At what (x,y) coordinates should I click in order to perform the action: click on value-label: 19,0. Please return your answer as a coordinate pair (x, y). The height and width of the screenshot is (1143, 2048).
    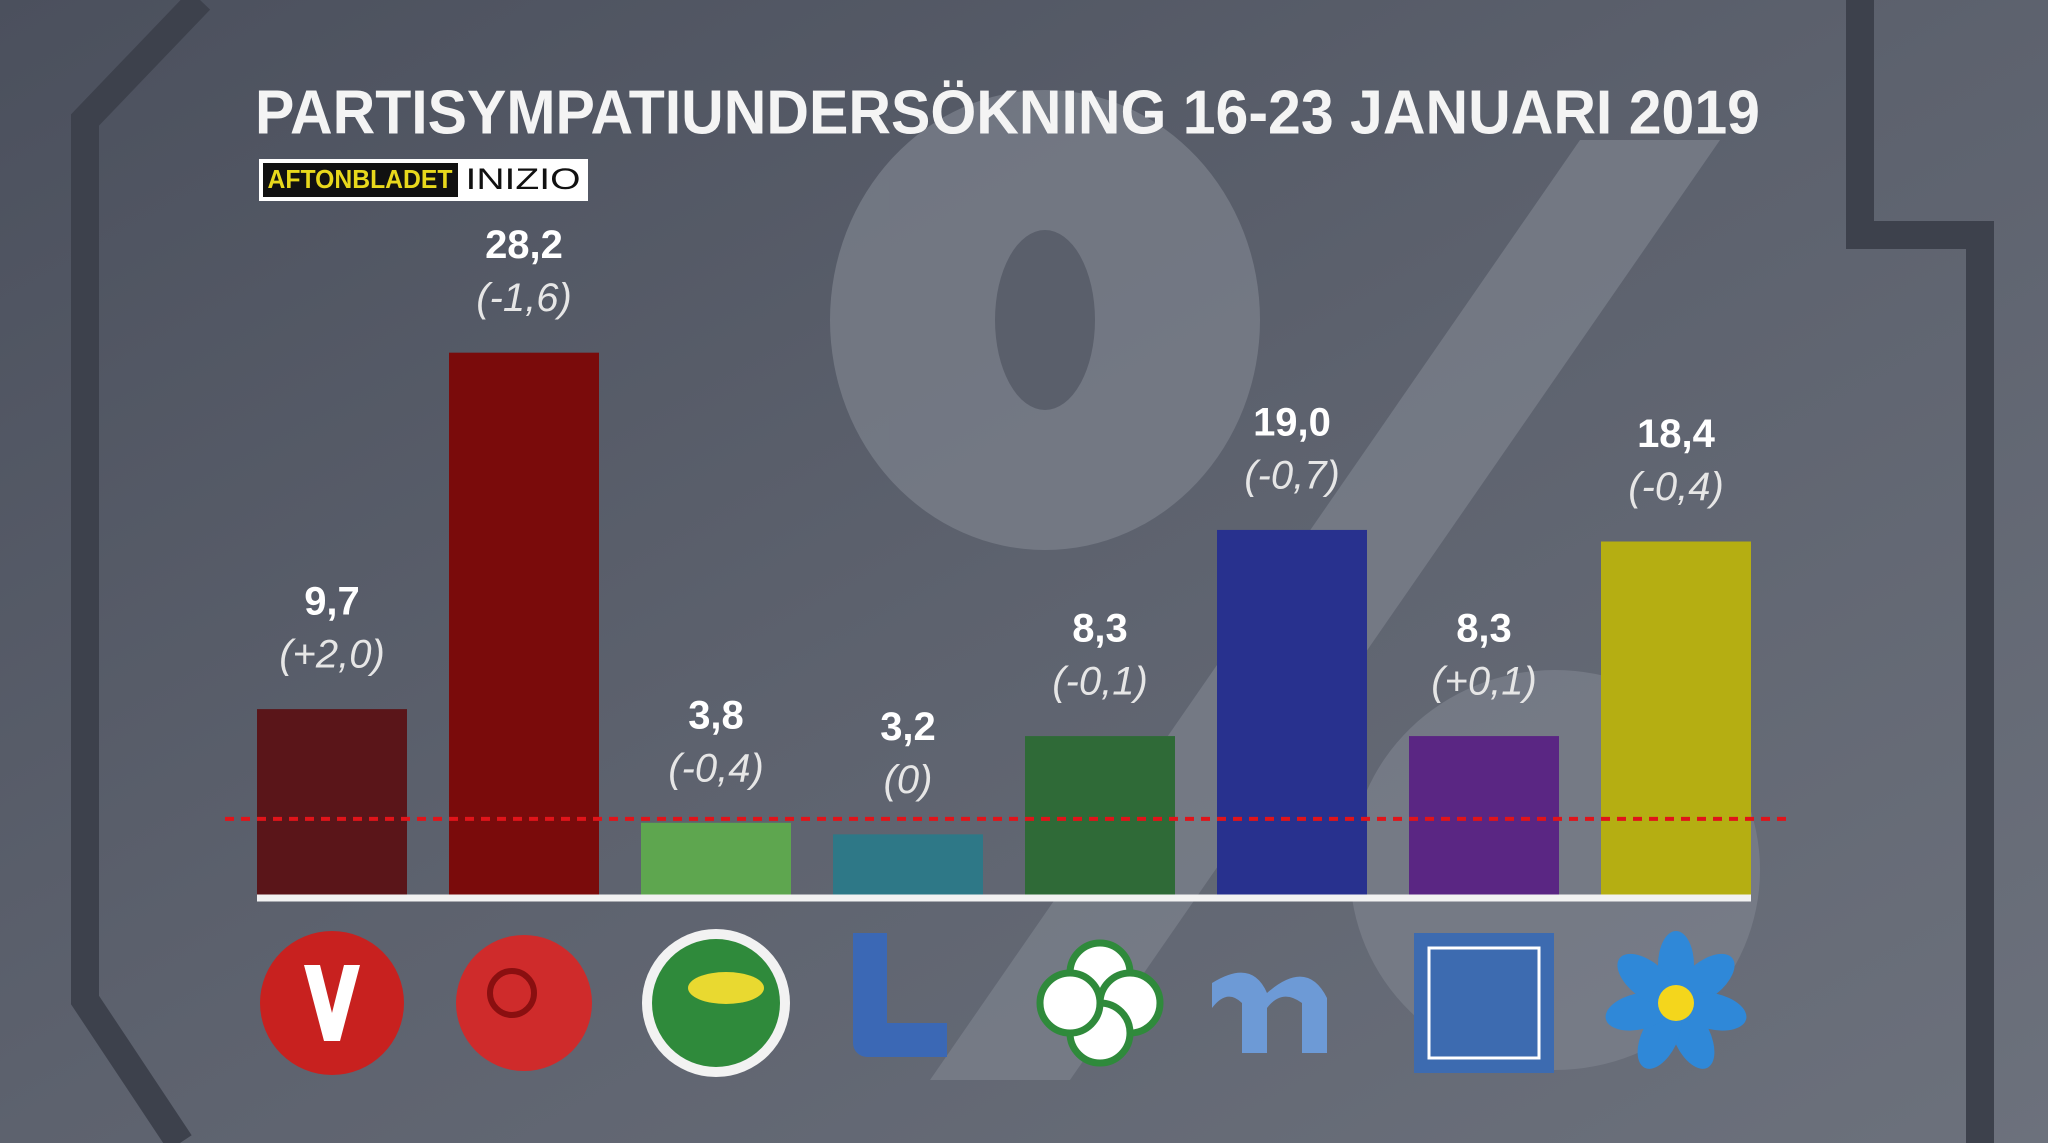
    Looking at the image, I should click on (1292, 422).